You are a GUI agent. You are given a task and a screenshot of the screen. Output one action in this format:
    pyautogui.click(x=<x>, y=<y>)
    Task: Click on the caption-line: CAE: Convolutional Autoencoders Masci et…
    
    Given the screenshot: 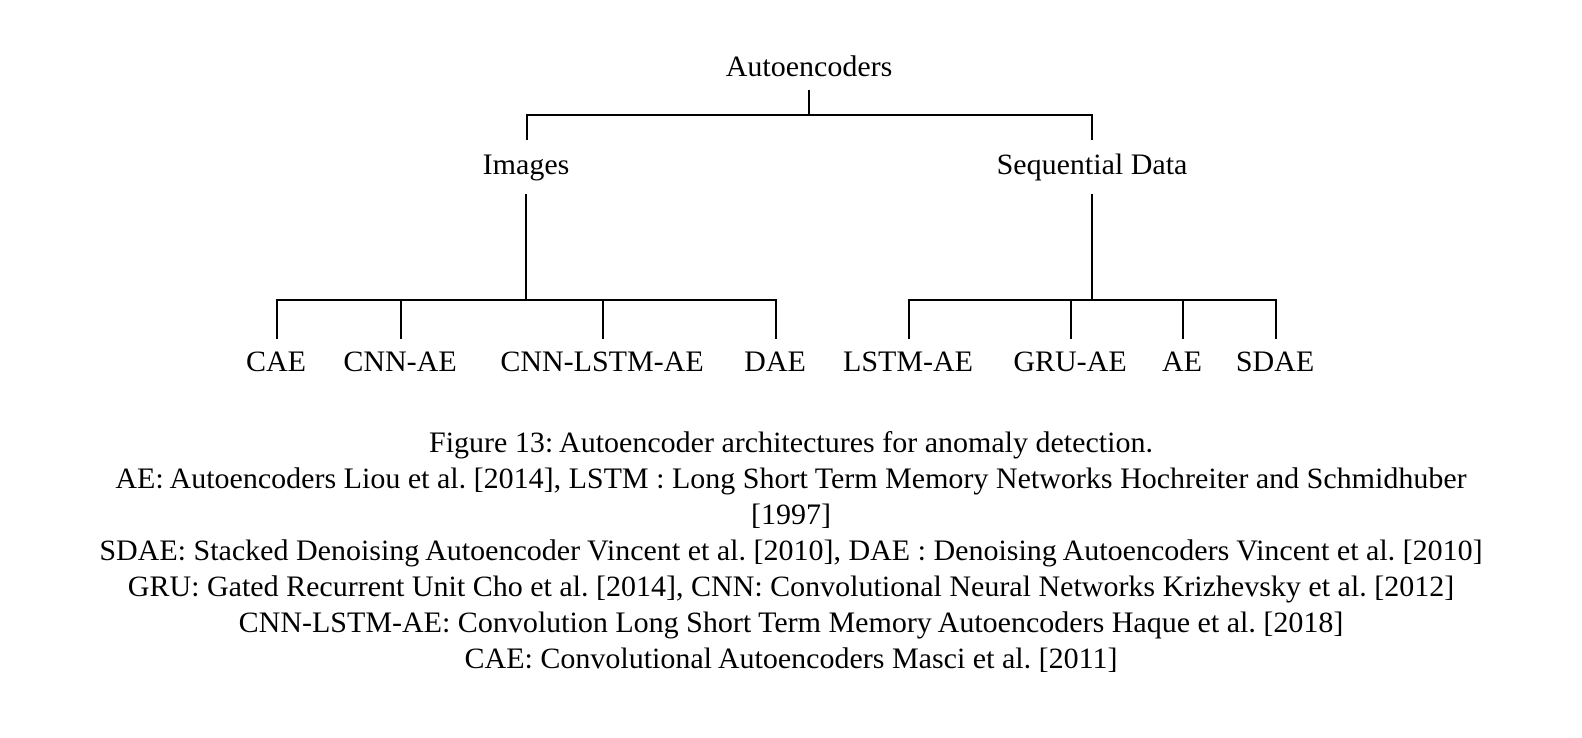 What is the action you would take?
    pyautogui.click(x=791, y=658)
    